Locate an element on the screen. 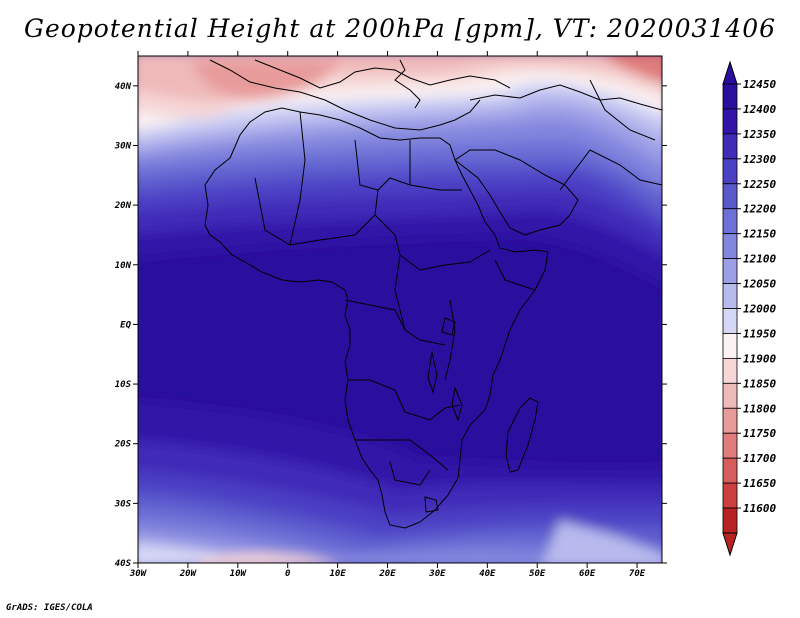 The image size is (800, 618). lon-tick-label: 30W is located at coordinates (138, 574).